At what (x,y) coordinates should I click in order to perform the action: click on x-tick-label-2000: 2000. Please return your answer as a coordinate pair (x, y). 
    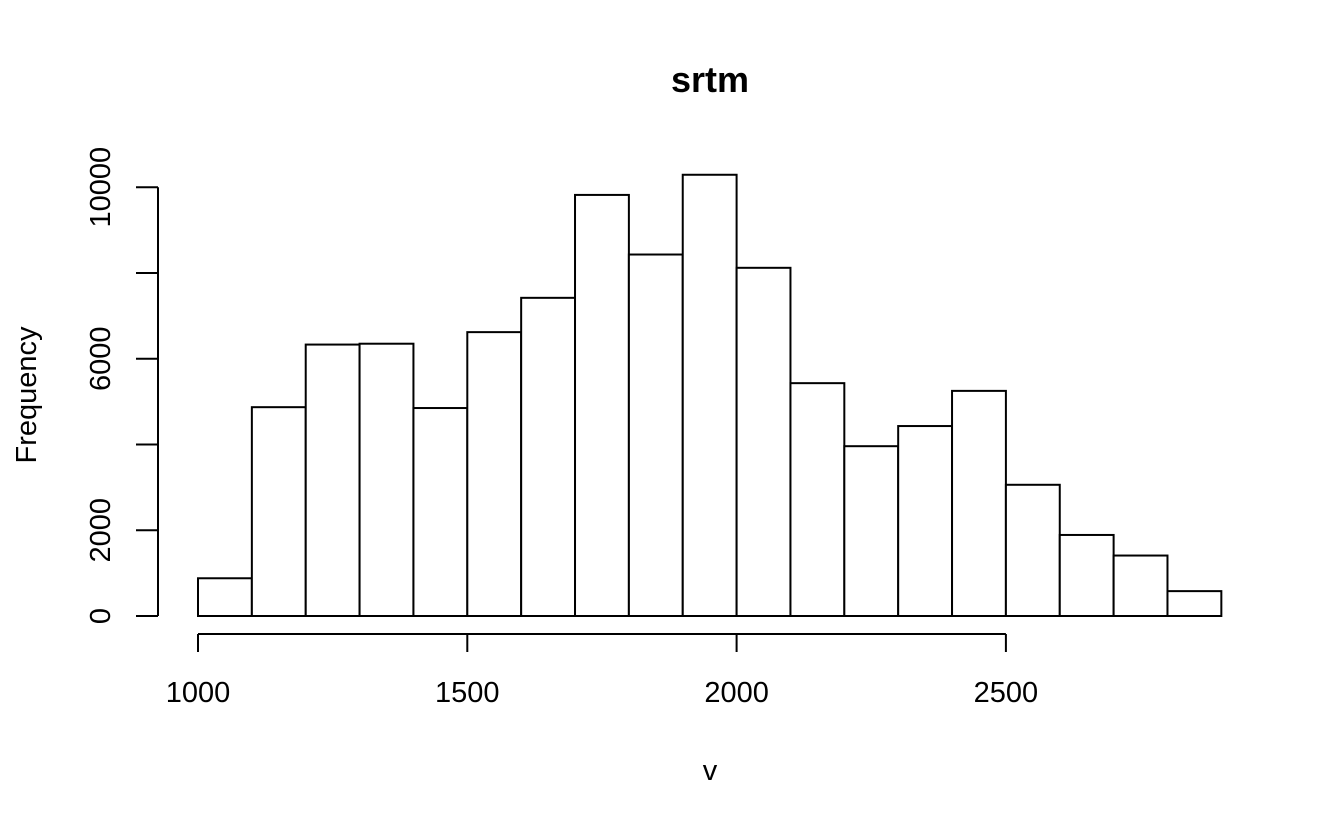
    Looking at the image, I should click on (736, 693).